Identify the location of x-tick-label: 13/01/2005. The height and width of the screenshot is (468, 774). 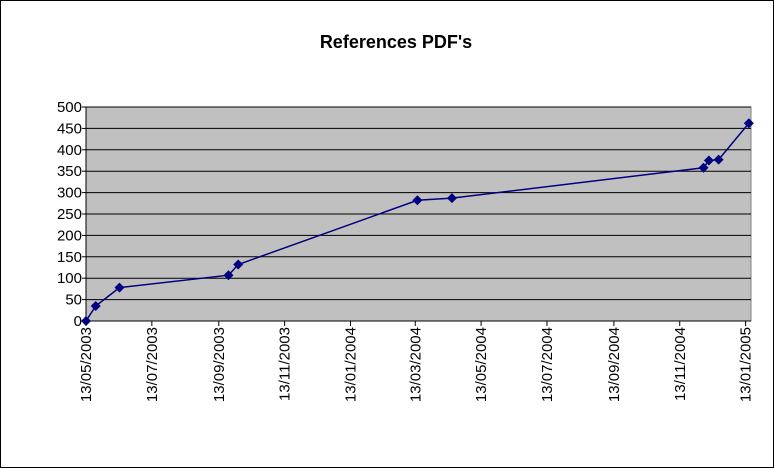
(746, 364).